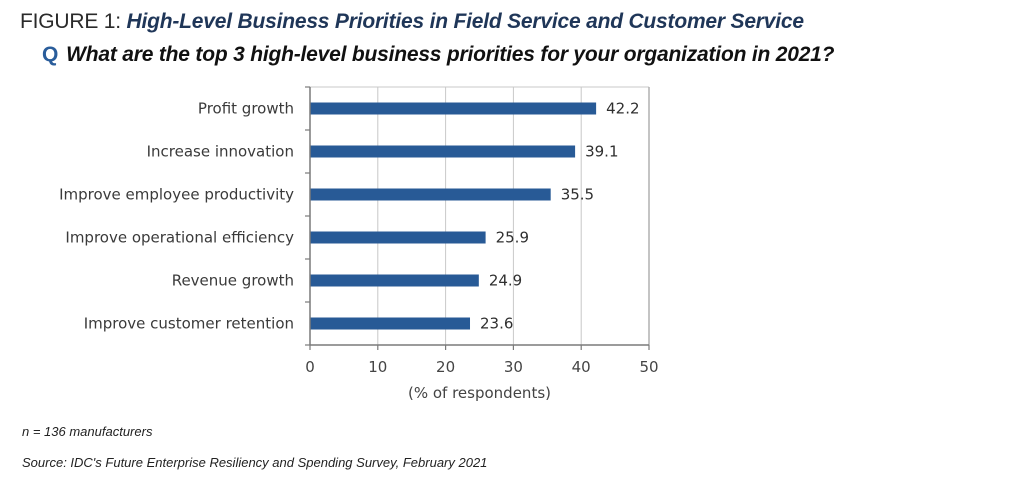  I want to click on data-label: 39.1, so click(601, 152).